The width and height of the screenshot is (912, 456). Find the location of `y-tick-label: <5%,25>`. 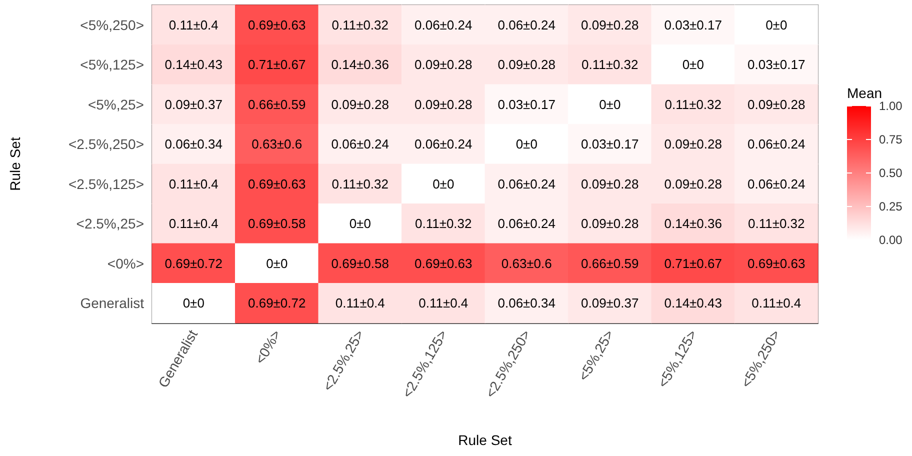

y-tick-label: <5%,25> is located at coordinates (116, 104).